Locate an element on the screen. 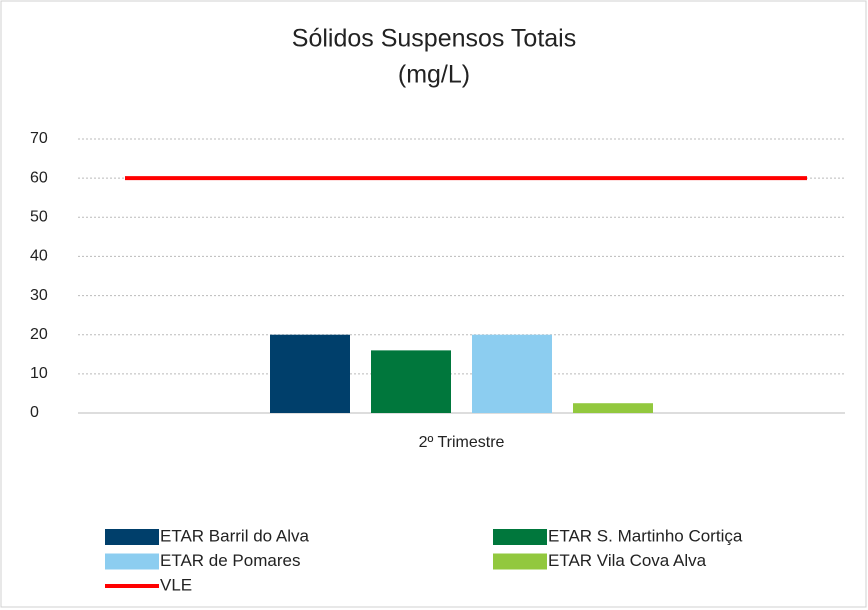 This screenshot has height=610, width=868. chart-title: Sólidos Suspensos Totais is located at coordinates (434, 39).